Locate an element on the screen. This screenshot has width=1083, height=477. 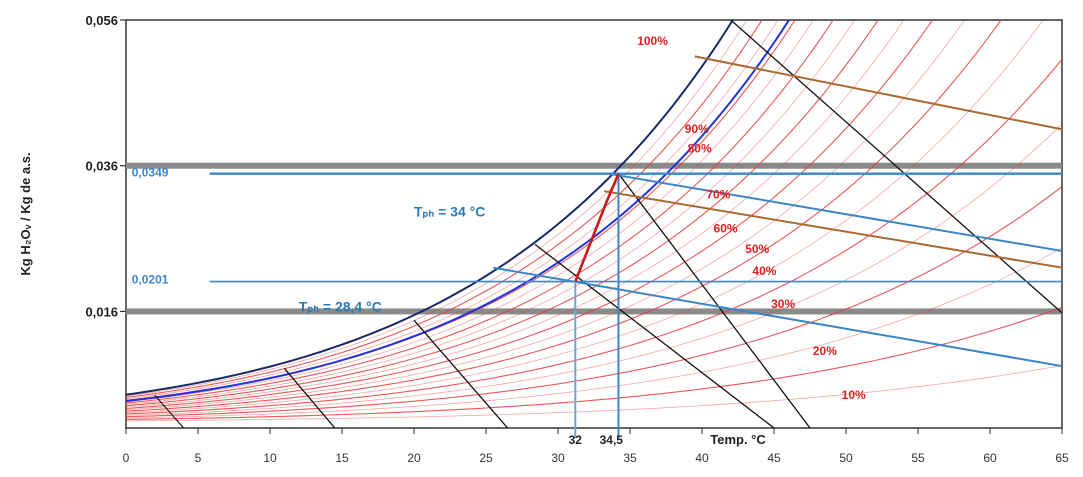
x-tick-label-5: 5 is located at coordinates (198, 458).